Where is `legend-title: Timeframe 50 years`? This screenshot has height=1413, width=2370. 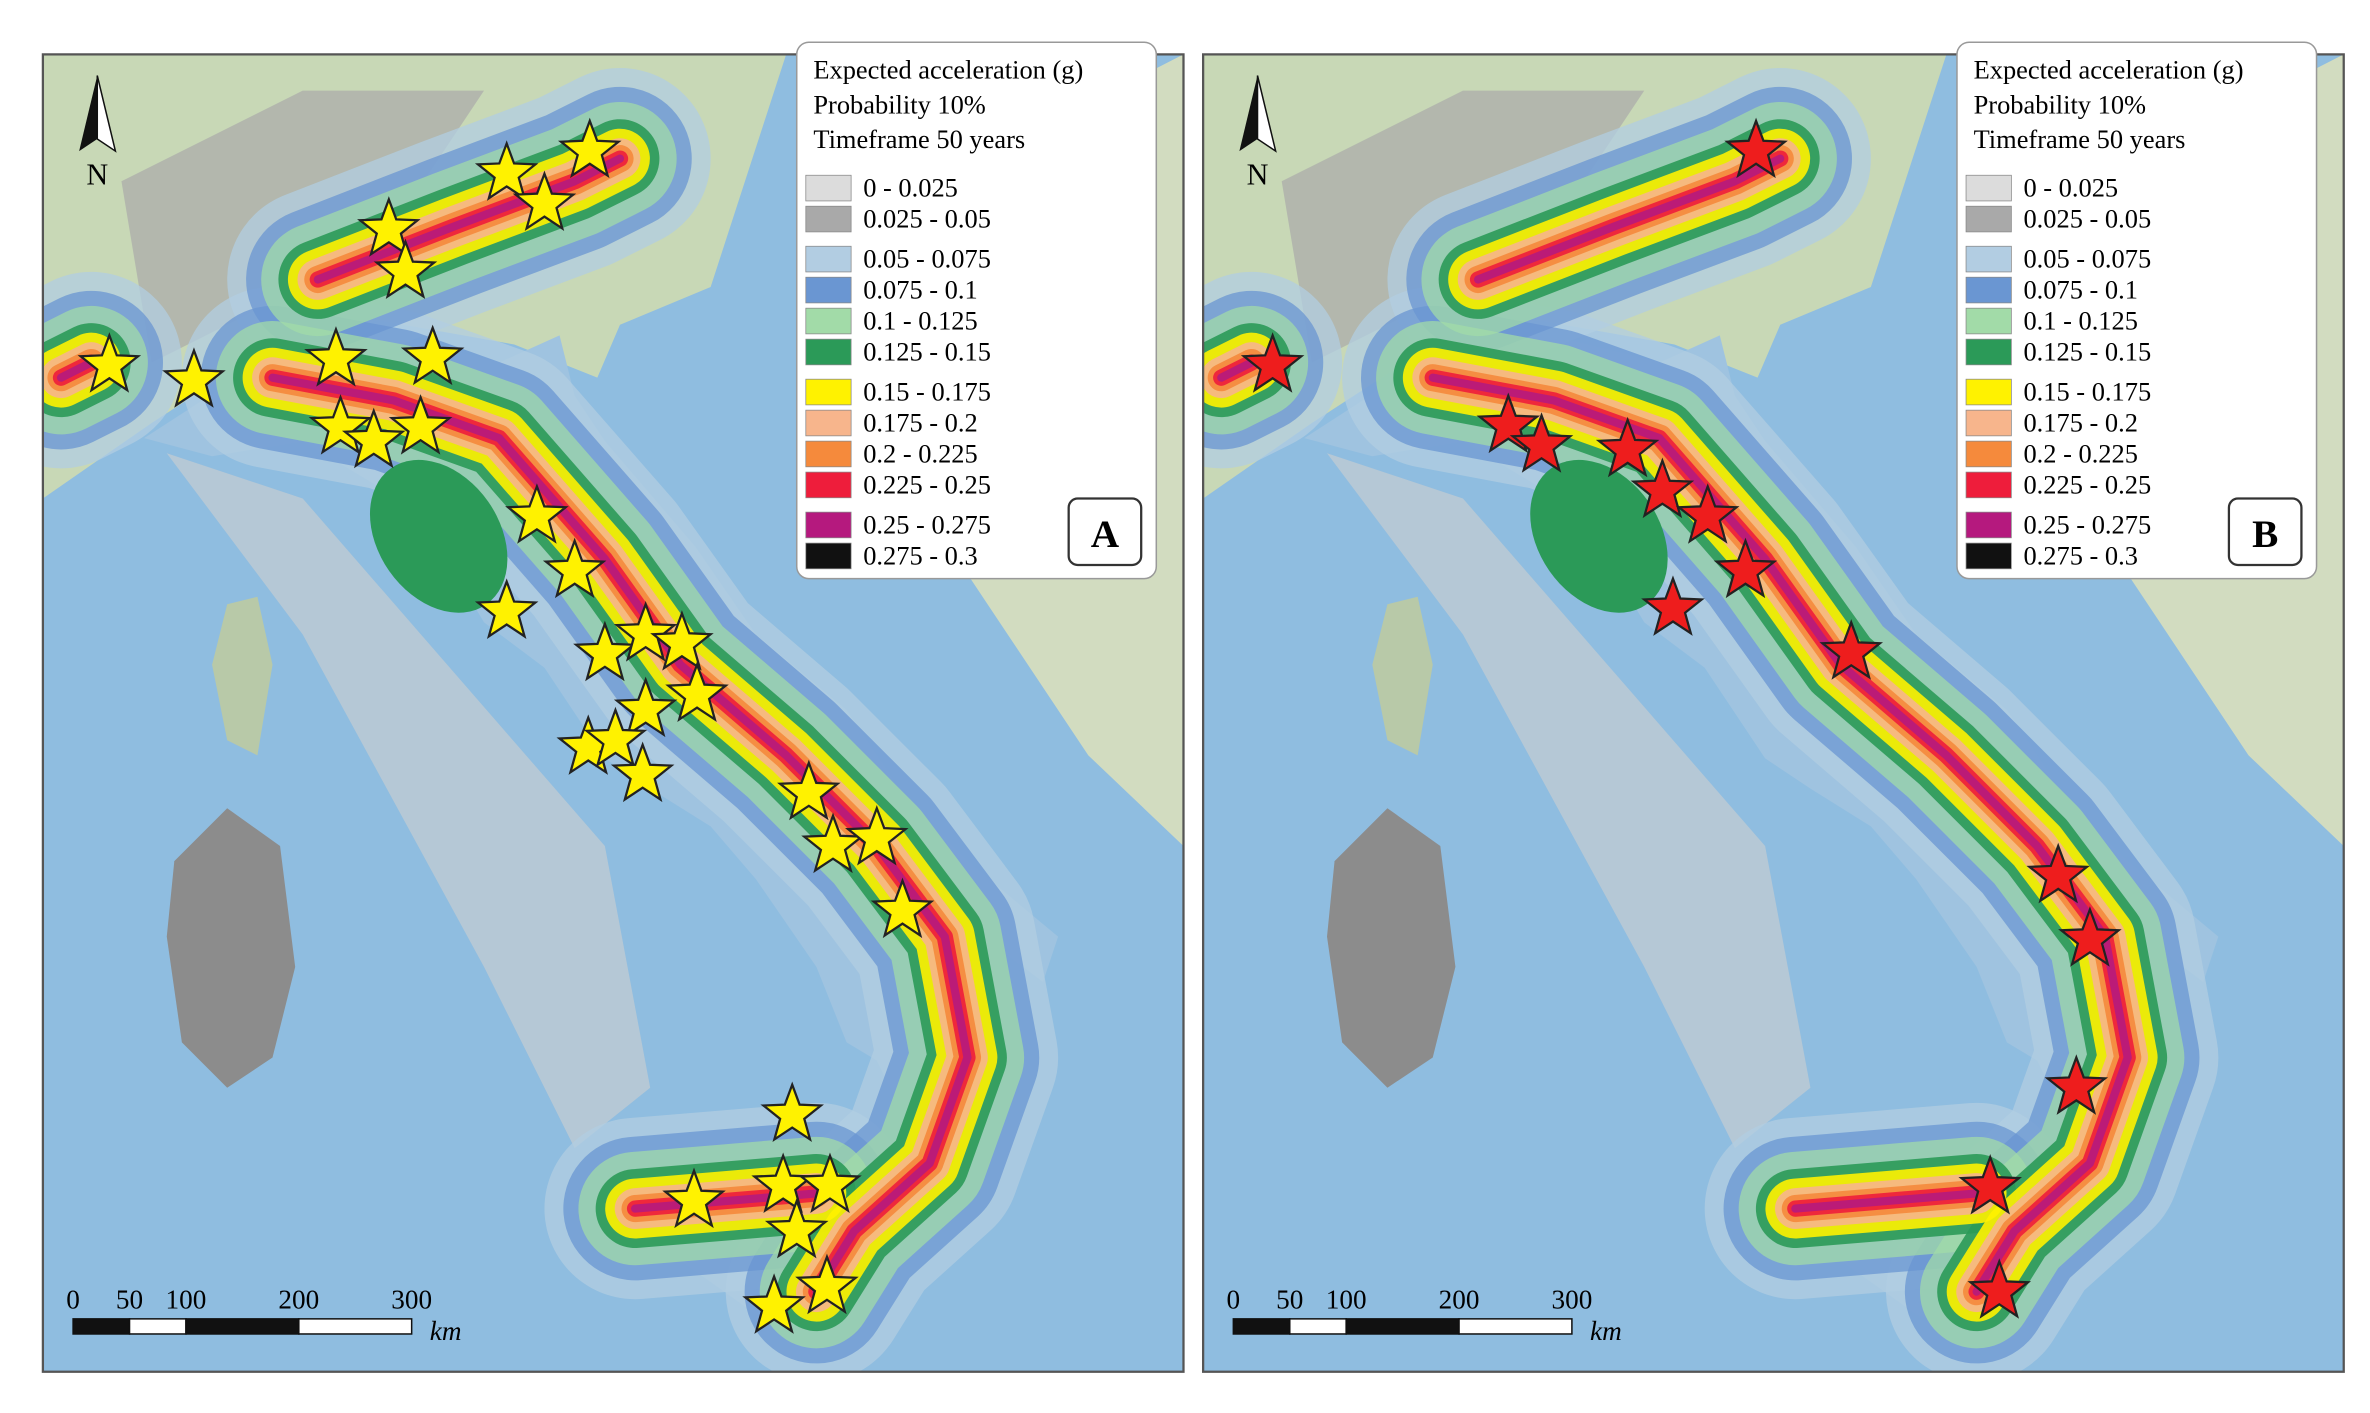
legend-title: Timeframe 50 years is located at coordinates (2080, 139).